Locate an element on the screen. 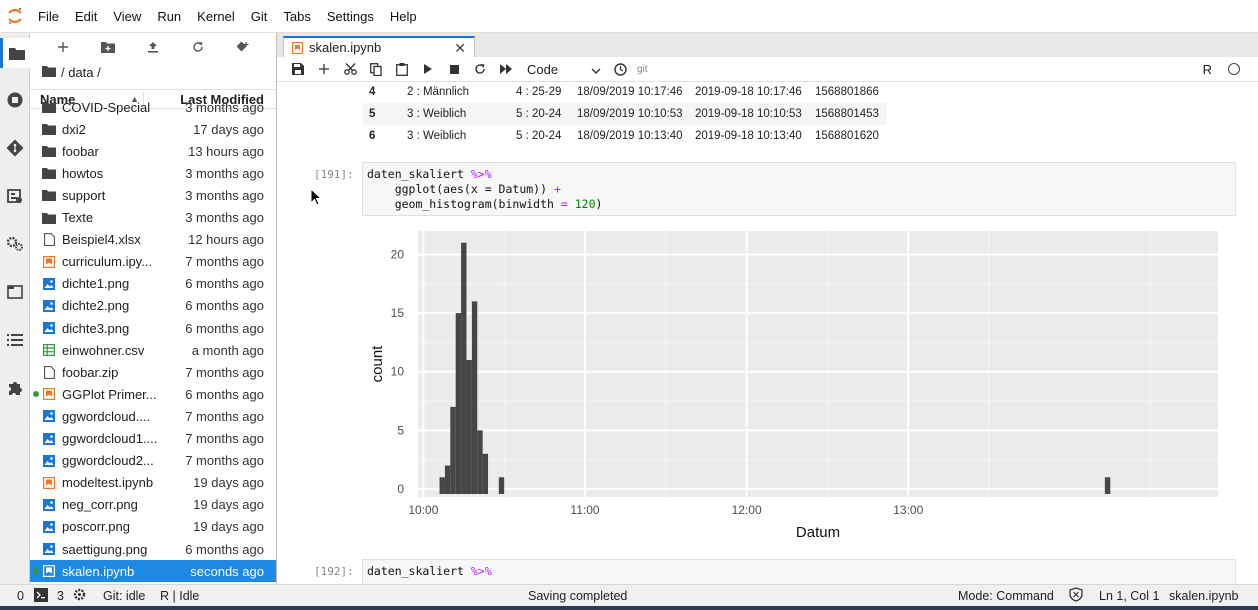 The width and height of the screenshot is (1258, 610). table-cell: 2019-09-18 10:17:46 is located at coordinates (748, 92).